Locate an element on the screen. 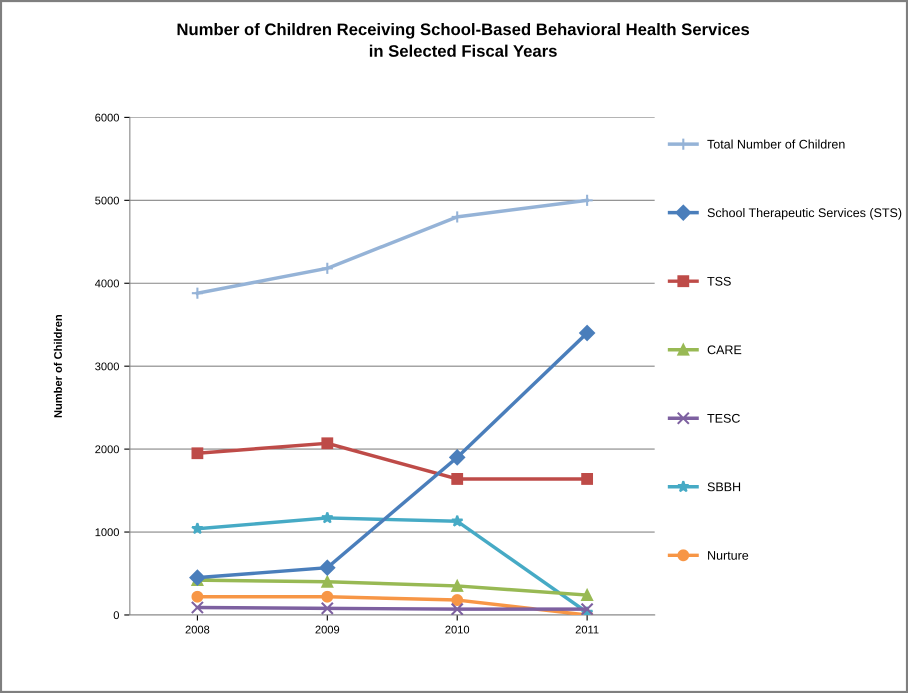 The width and height of the screenshot is (908, 693). y-tick-label: 1000 is located at coordinates (107, 532).